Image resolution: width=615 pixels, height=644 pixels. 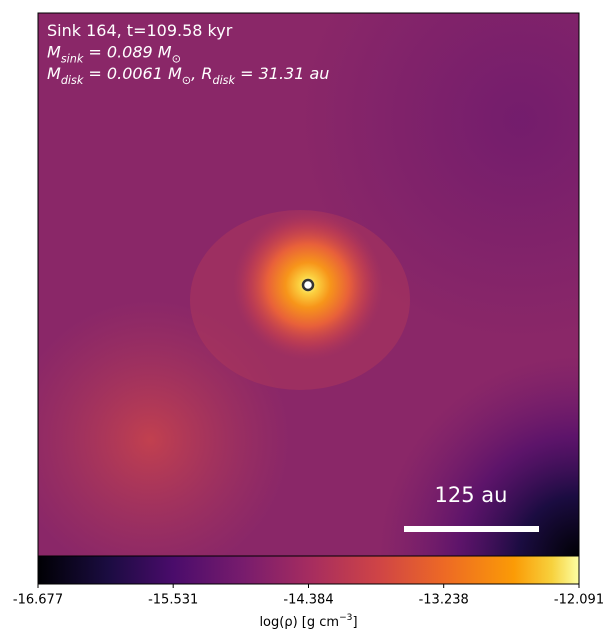 I want to click on text-part: , R, so click(x=201, y=73).